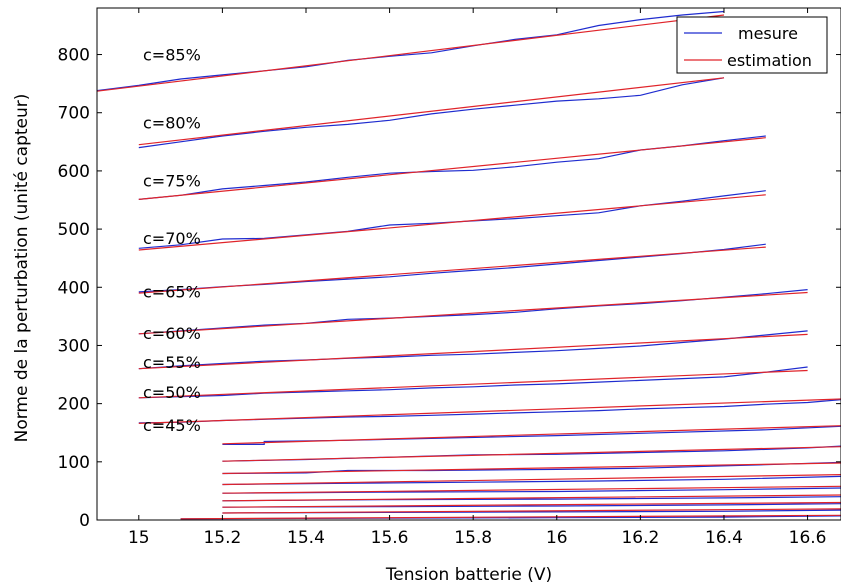 The image size is (841, 587). What do you see at coordinates (74, 288) in the screenshot?
I see `y-tick-label: 400` at bounding box center [74, 288].